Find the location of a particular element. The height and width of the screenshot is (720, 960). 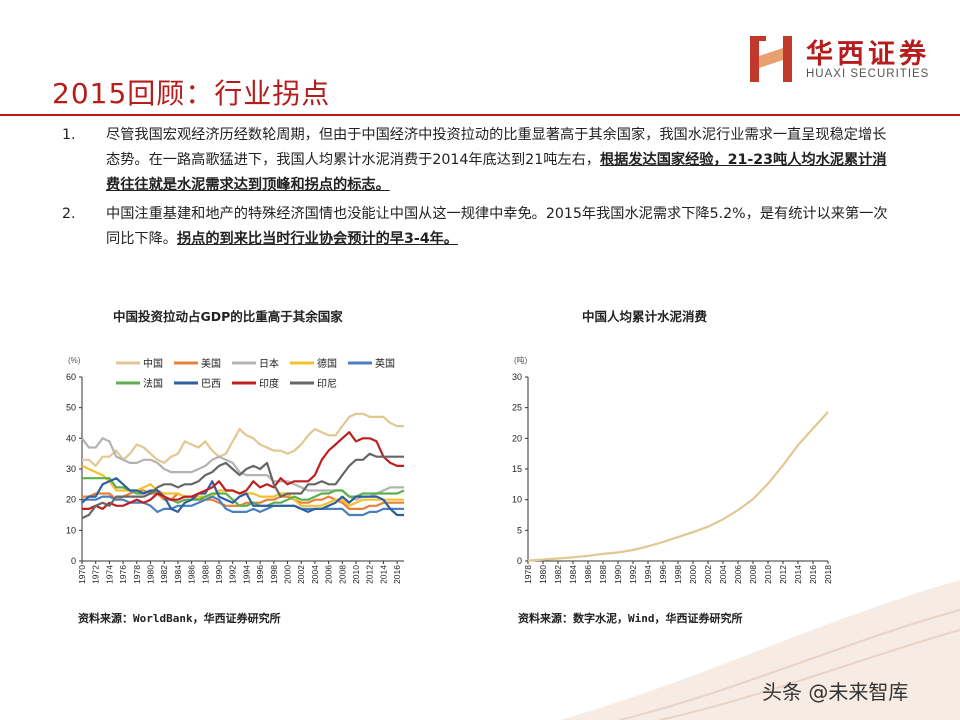

watermark-text: 头条 @未来智库 is located at coordinates (835, 692).